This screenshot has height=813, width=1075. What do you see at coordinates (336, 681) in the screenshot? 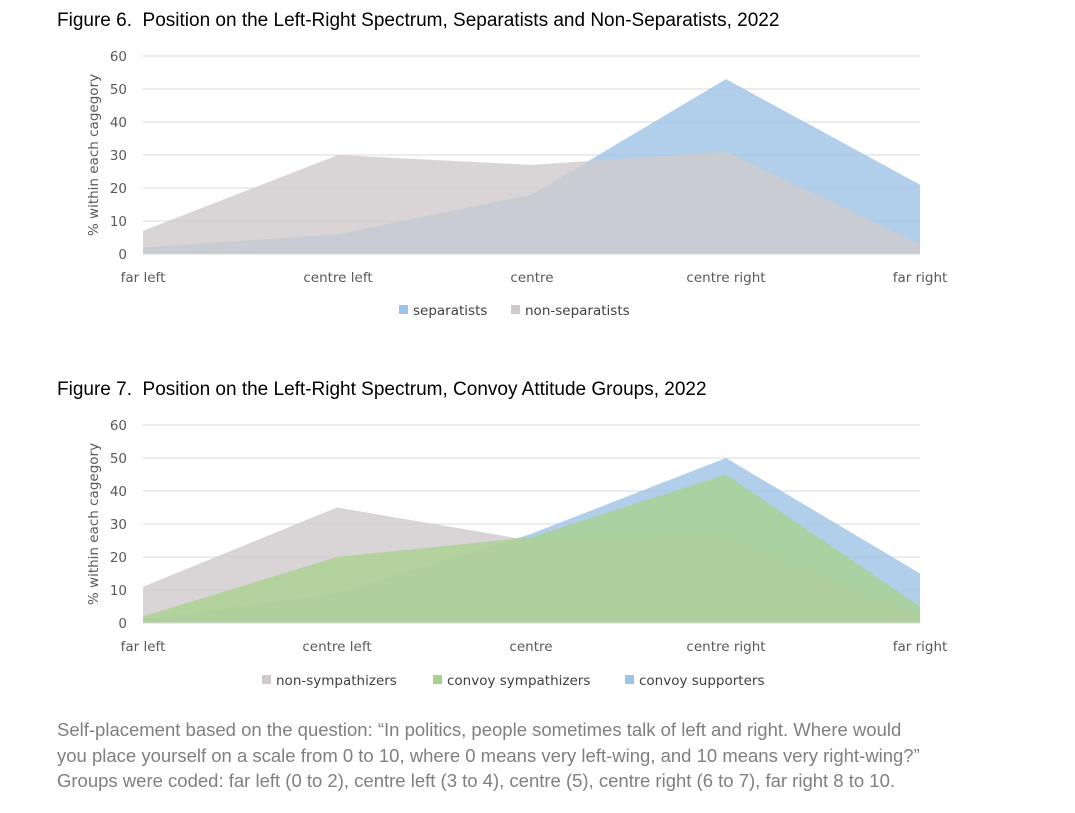
I see `legend-label-non-sympathizers: non-sympathizers` at bounding box center [336, 681].